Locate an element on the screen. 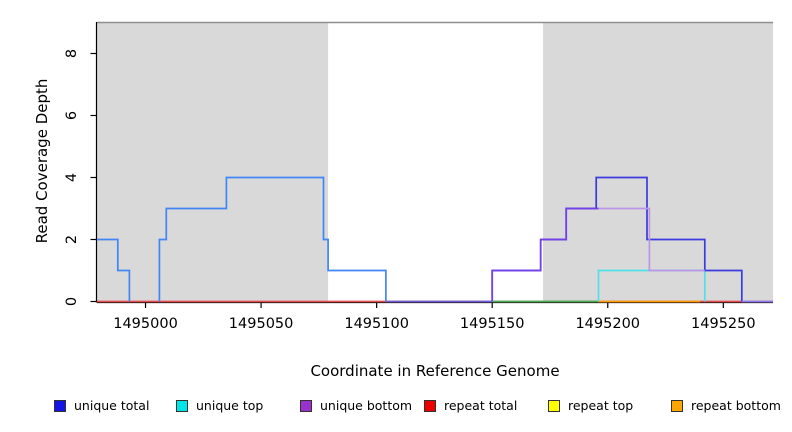  unique-bottom-main is located at coordinates (545, 254).